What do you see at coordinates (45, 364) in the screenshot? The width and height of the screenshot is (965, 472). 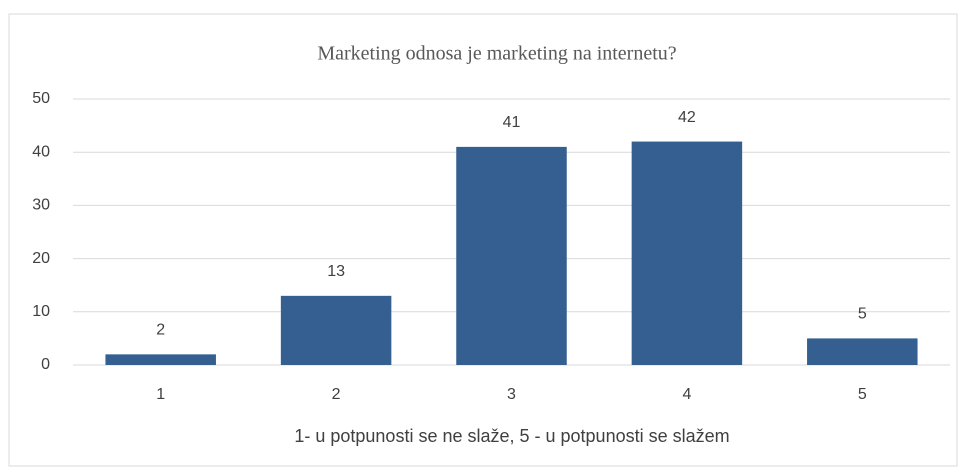 I see `y-tick-label: 0` at bounding box center [45, 364].